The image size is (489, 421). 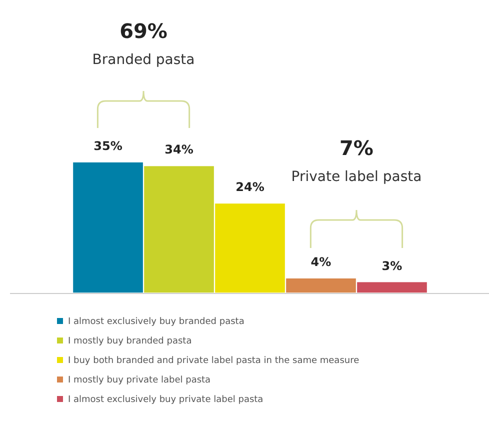 I want to click on legend-label: I buy both branded and private label pasta in the same measure, so click(x=214, y=361).